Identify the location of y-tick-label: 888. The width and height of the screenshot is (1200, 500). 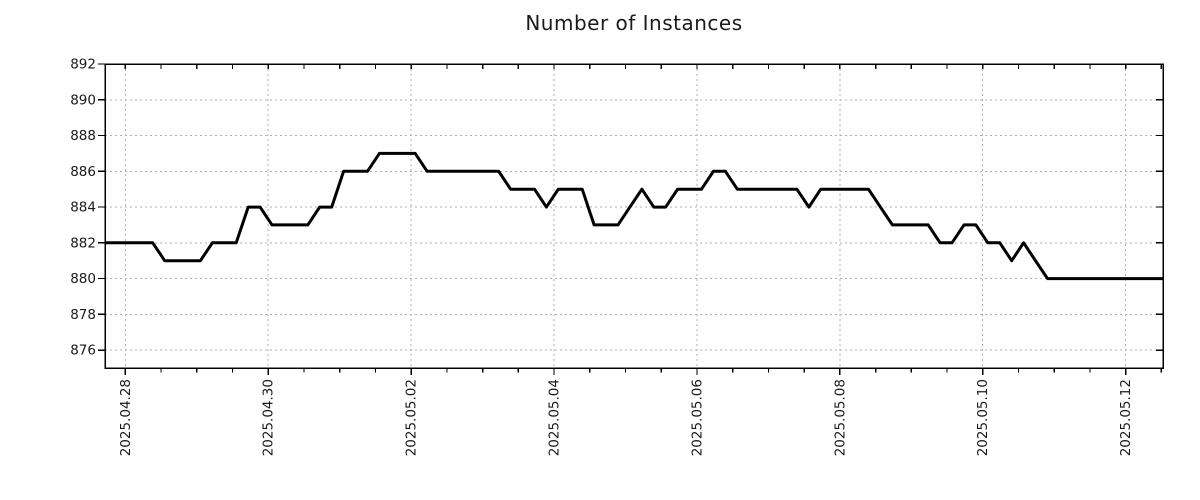
(83, 136).